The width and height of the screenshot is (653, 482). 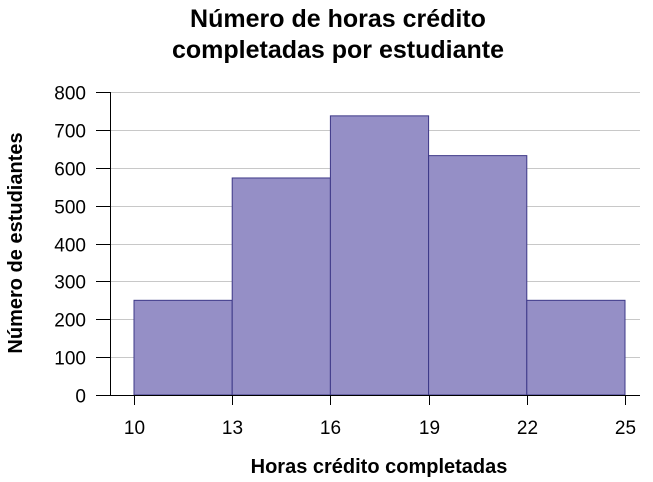 I want to click on y-tick-label-200: 200, so click(x=70, y=321).